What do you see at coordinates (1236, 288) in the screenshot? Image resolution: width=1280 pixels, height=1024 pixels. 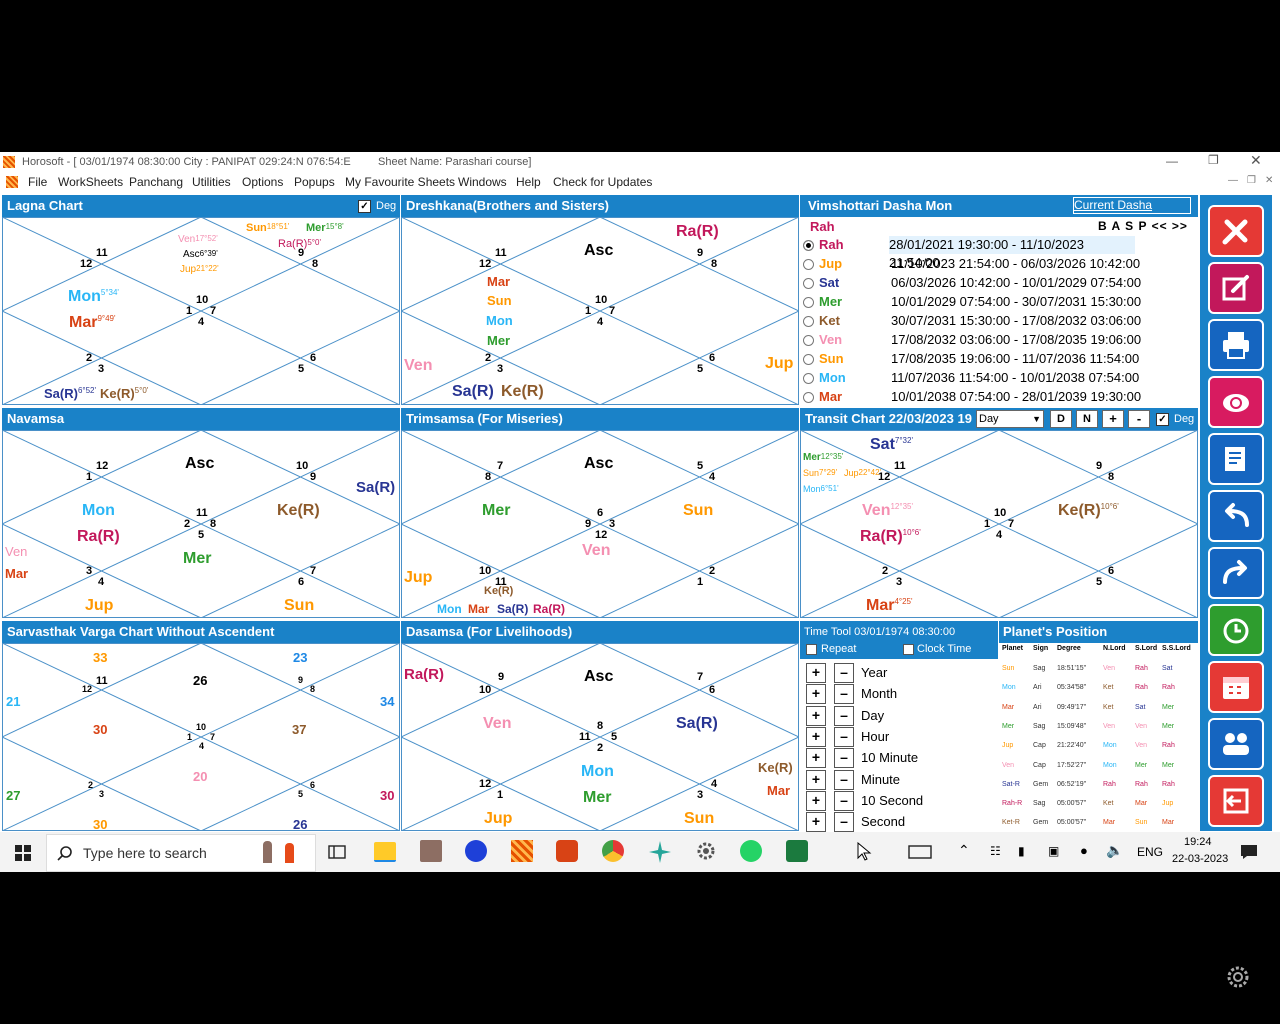 I see `edit-button` at bounding box center [1236, 288].